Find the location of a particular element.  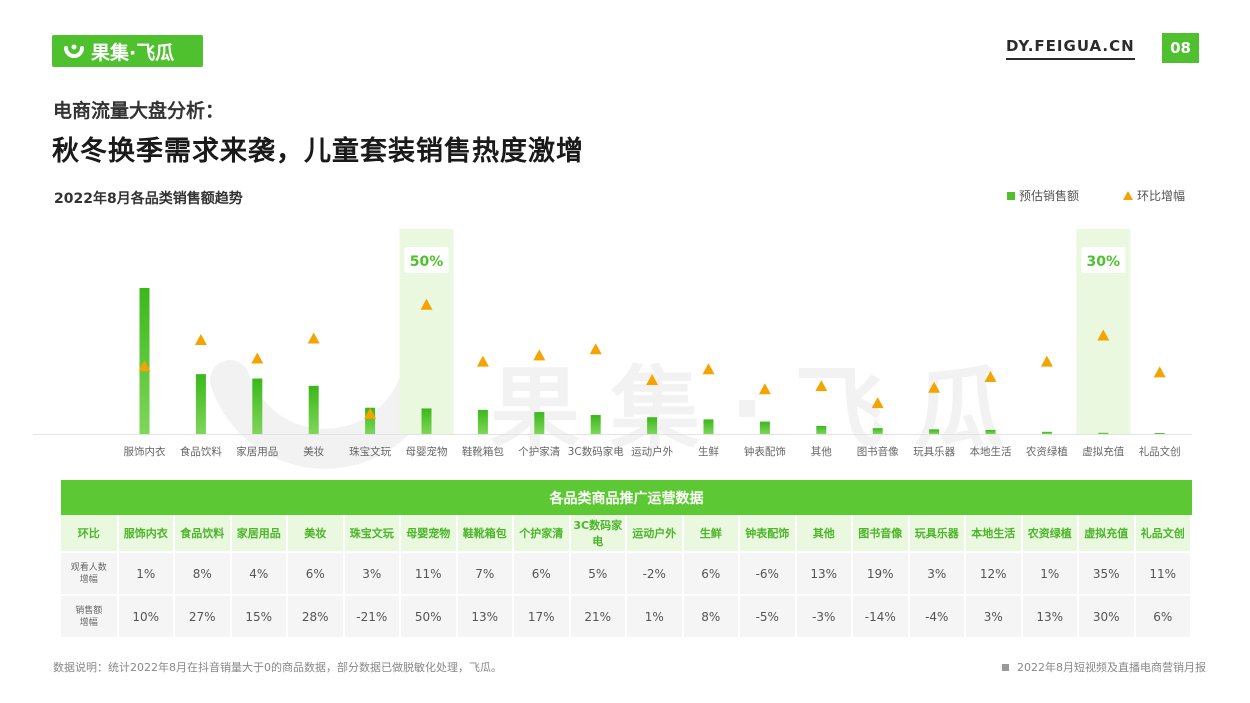

table-cell: 8% is located at coordinates (203, 573).